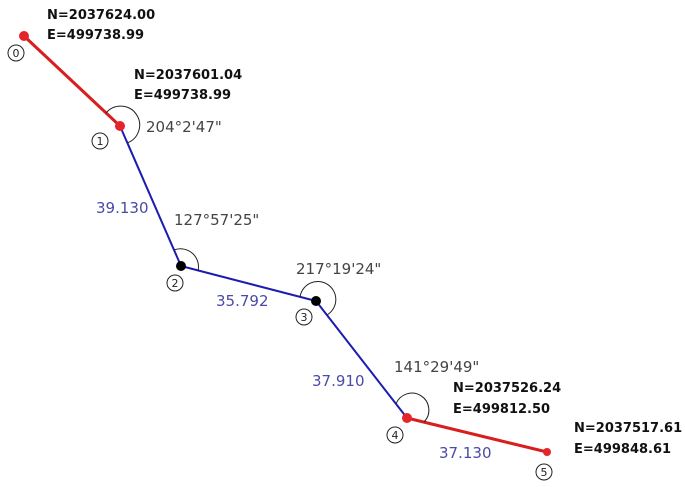 The height and width of the screenshot is (487, 685). What do you see at coordinates (338, 381) in the screenshot?
I see `distance-label-3-4: 37.910` at bounding box center [338, 381].